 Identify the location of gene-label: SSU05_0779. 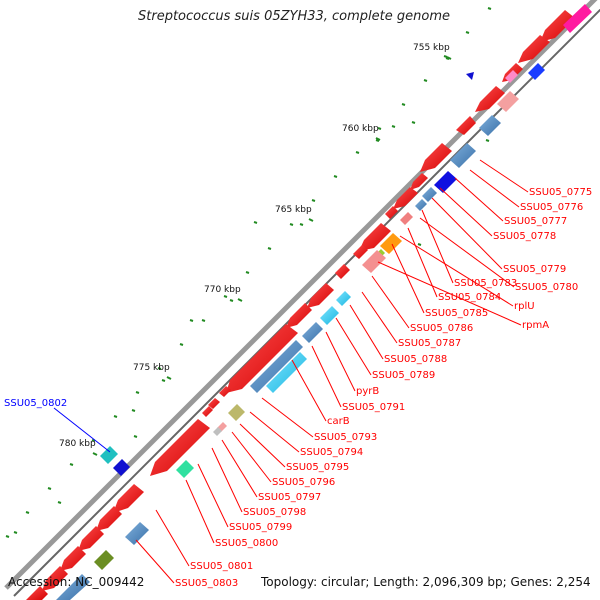
(534, 269).